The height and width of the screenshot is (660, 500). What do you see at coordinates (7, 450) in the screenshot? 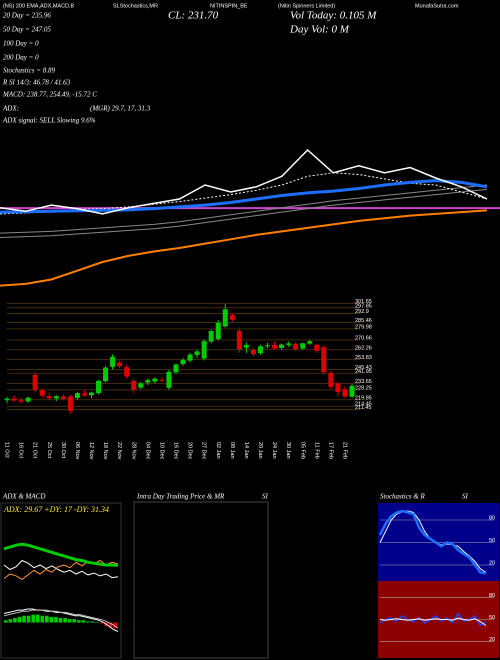
I see `x-tick-label: 11 Oct` at bounding box center [7, 450].